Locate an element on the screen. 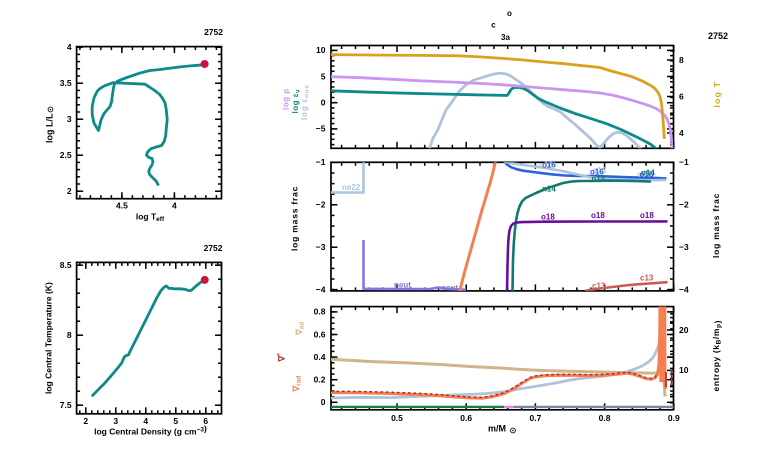 This screenshot has height=465, width=766. svg-text: 4.5 is located at coordinates (122, 206).